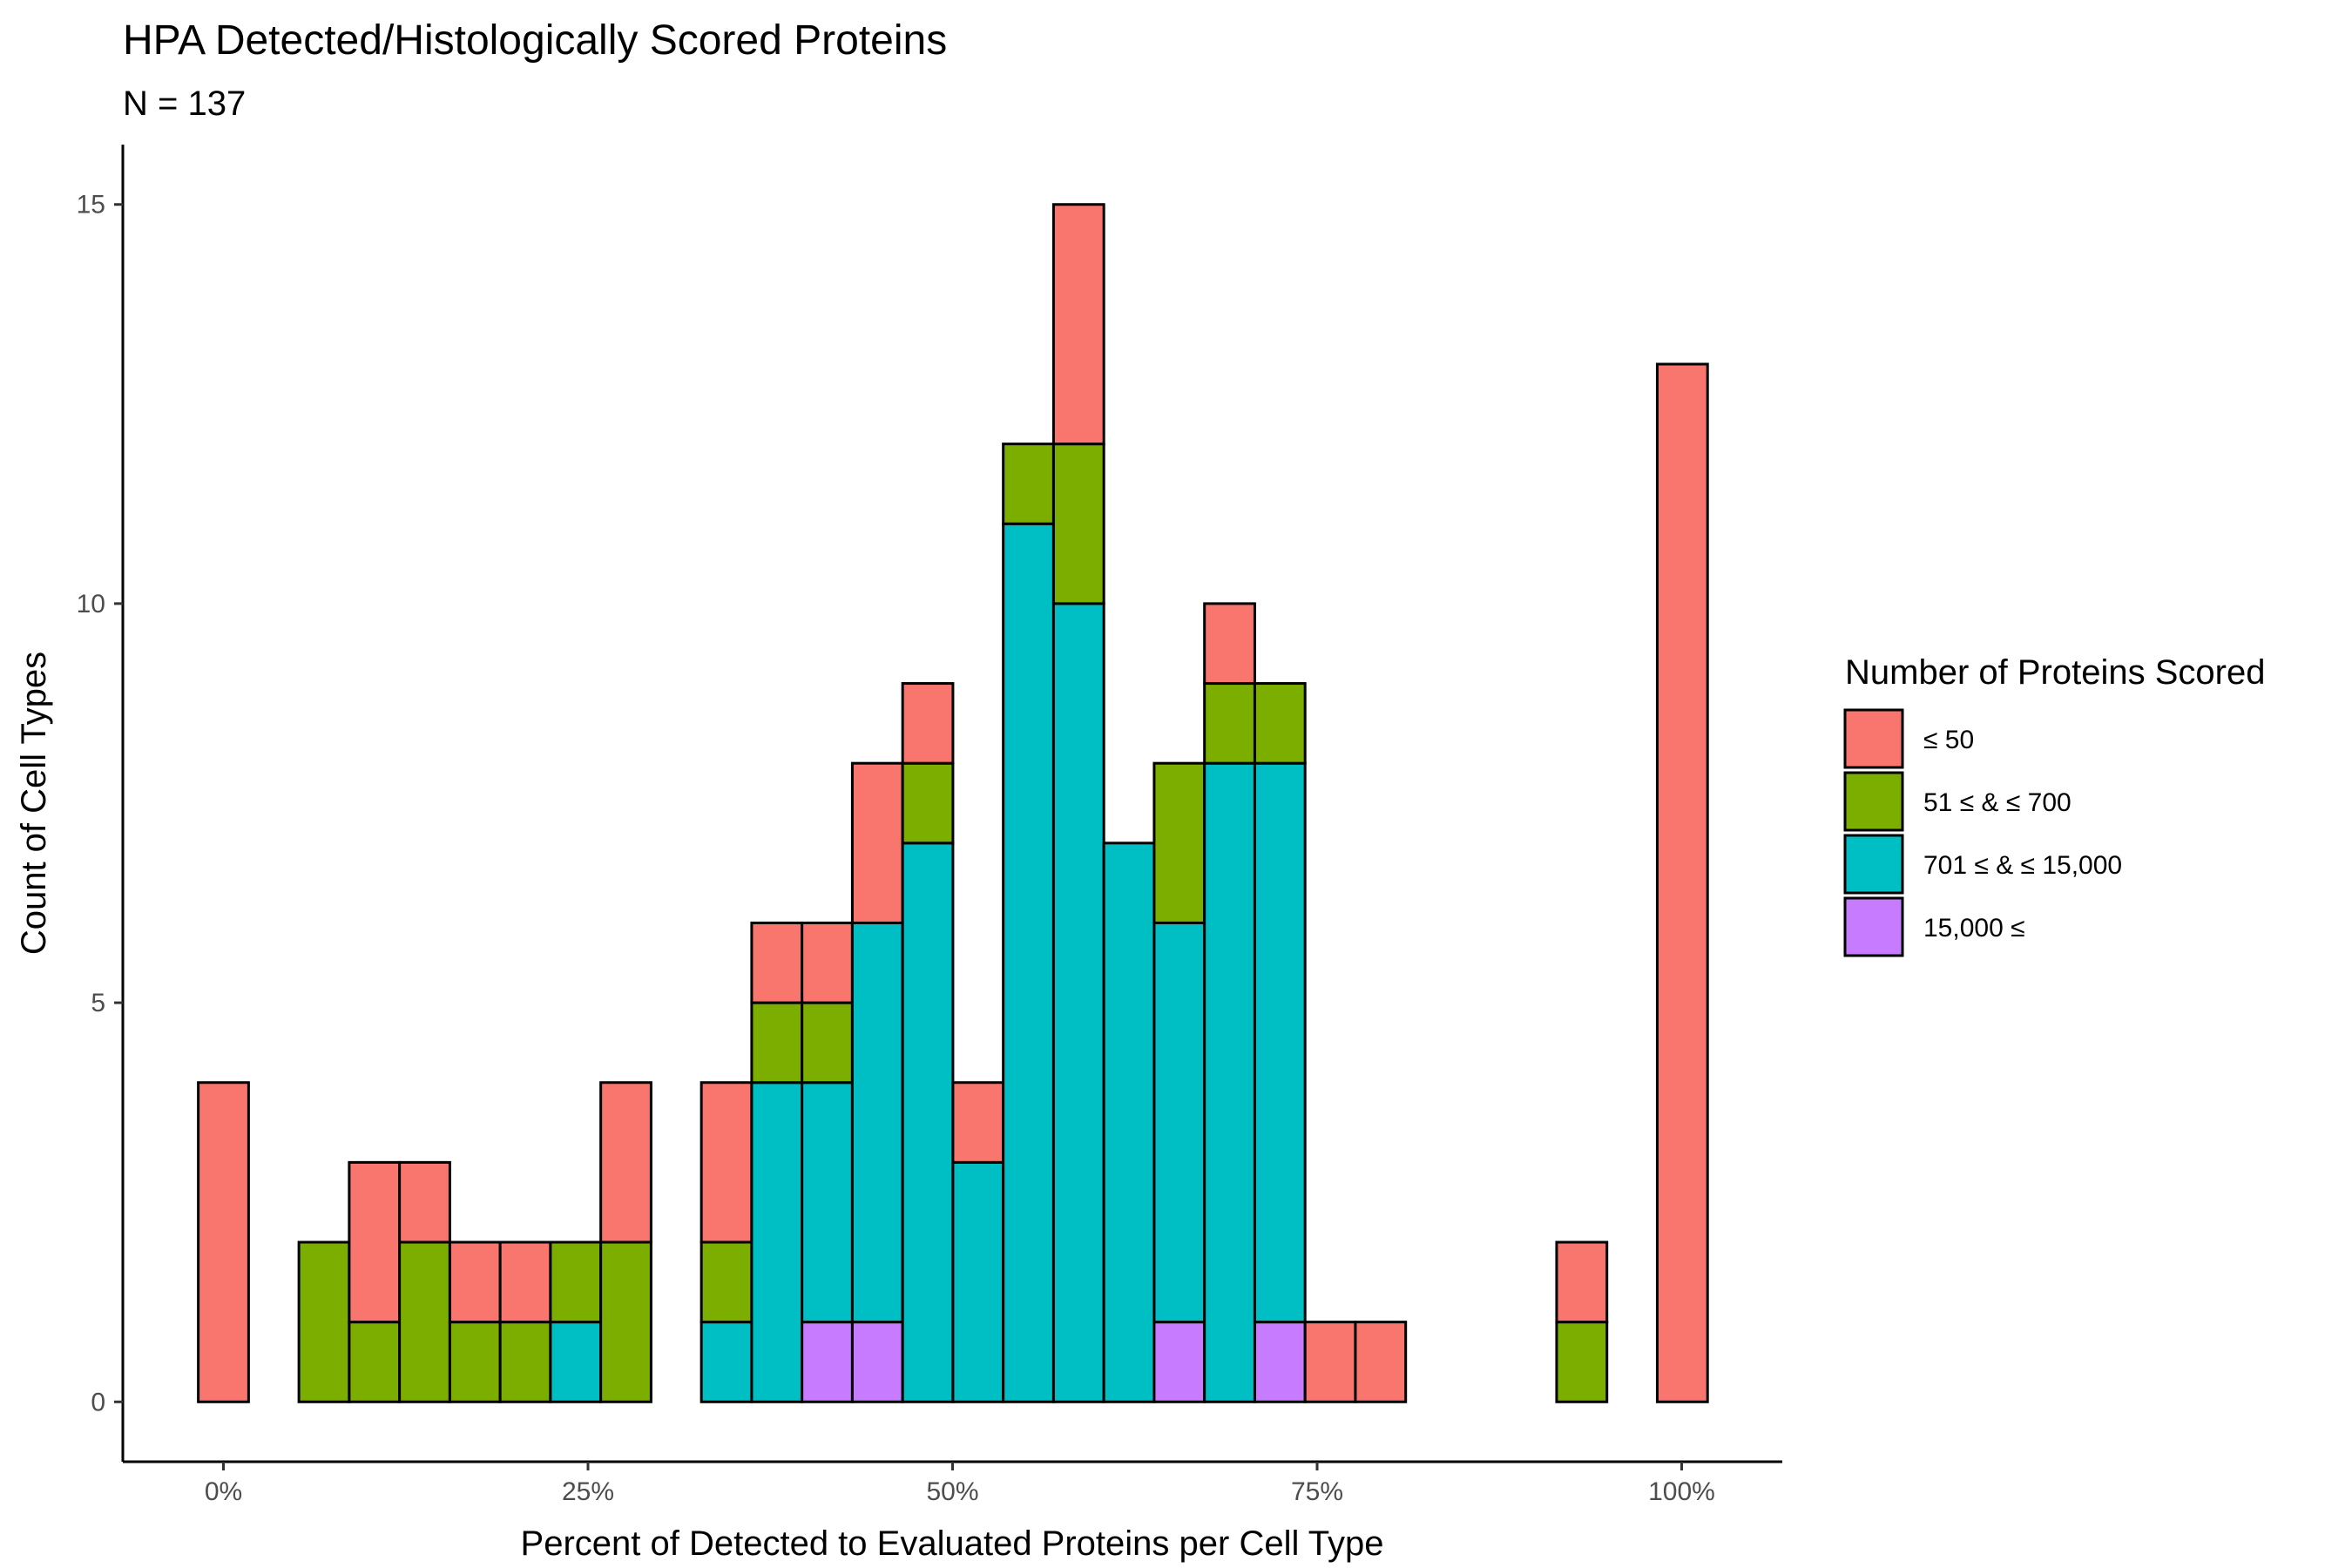  Describe the element at coordinates (98, 1402) in the screenshot. I see `y-tick-label: 0` at that location.